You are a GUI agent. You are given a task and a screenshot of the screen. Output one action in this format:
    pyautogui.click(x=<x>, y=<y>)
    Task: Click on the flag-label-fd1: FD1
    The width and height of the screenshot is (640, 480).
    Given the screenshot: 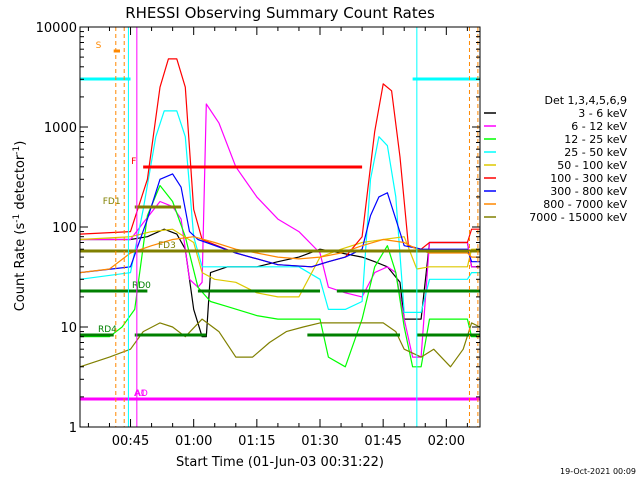 What is the action you would take?
    pyautogui.click(x=112, y=202)
    